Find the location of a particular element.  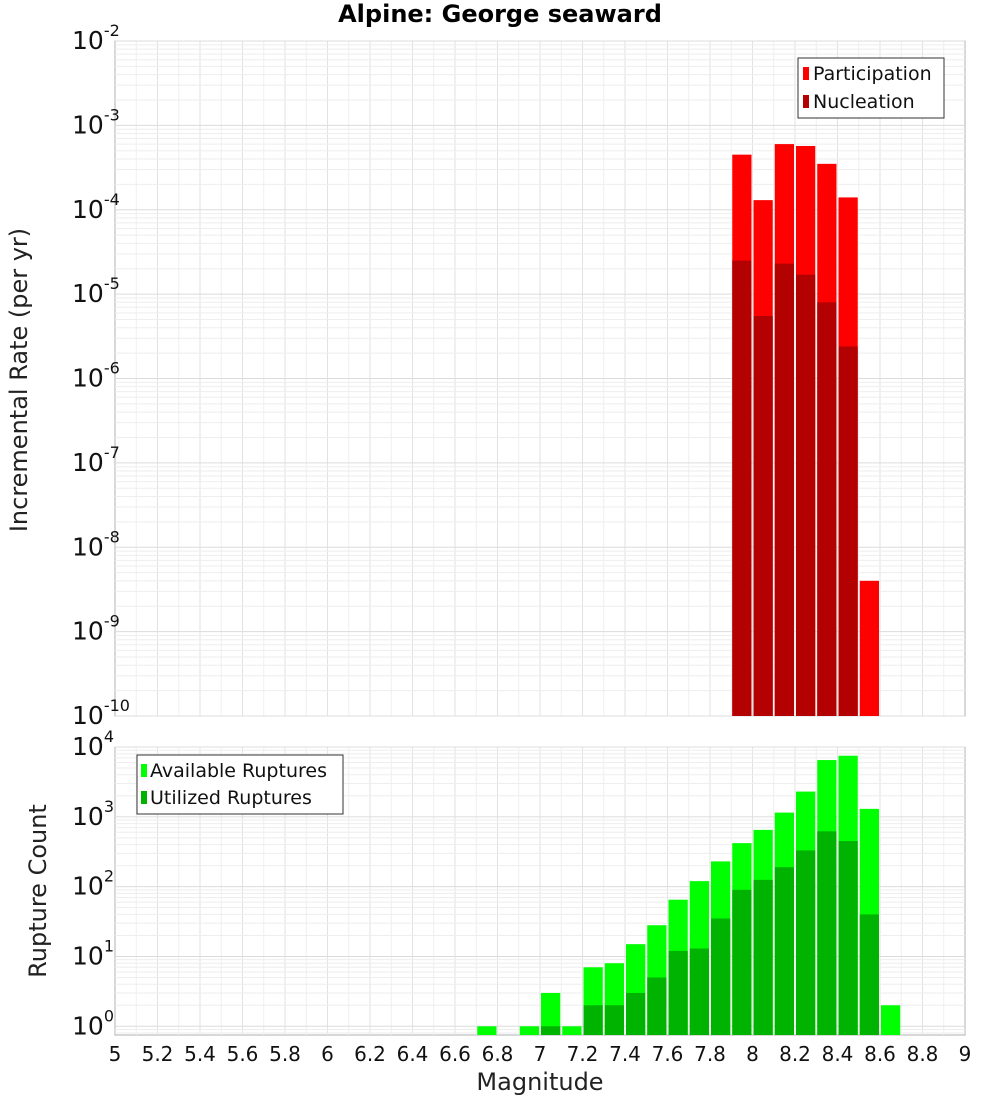

x-tick-label: 5.4 is located at coordinates (200, 1054).